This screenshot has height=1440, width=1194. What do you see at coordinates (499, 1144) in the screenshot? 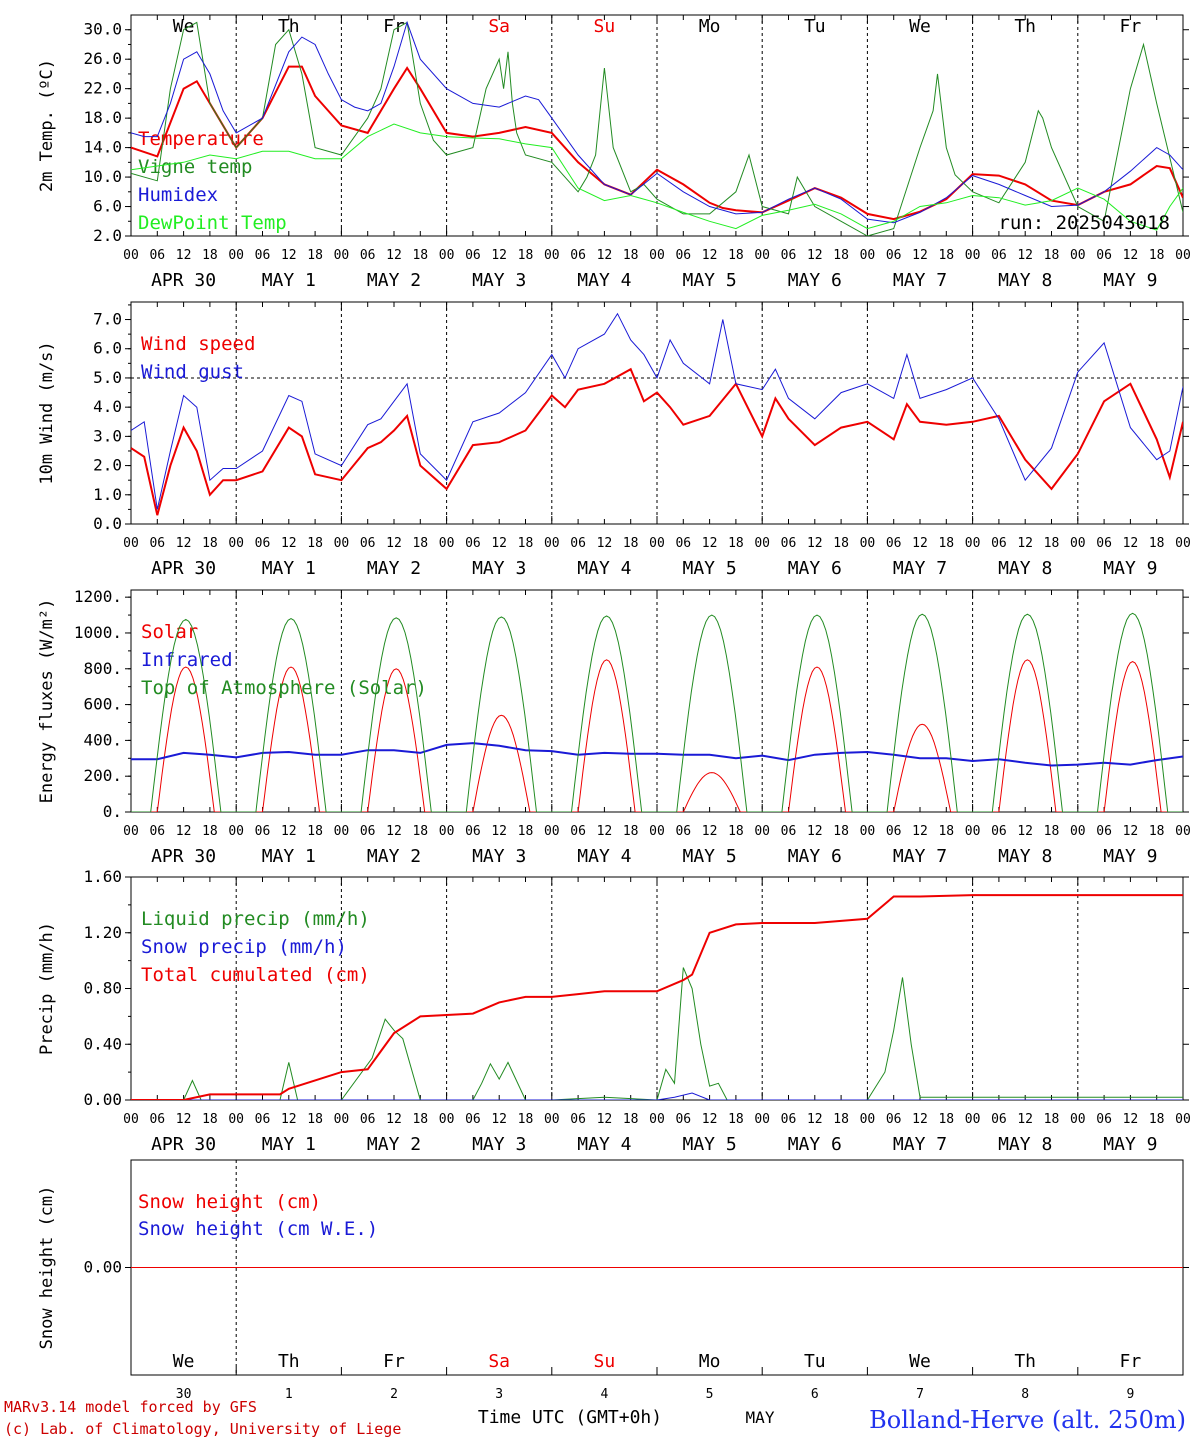
I see `precip-date-label: MAY 3` at bounding box center [499, 1144].